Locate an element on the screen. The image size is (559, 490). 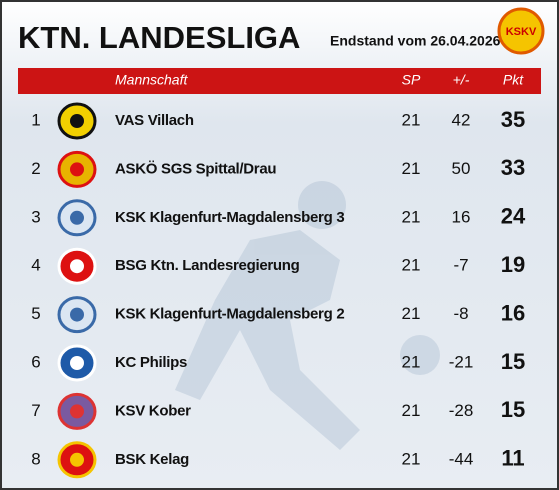
goal-diff: -28 is located at coordinates (461, 410).